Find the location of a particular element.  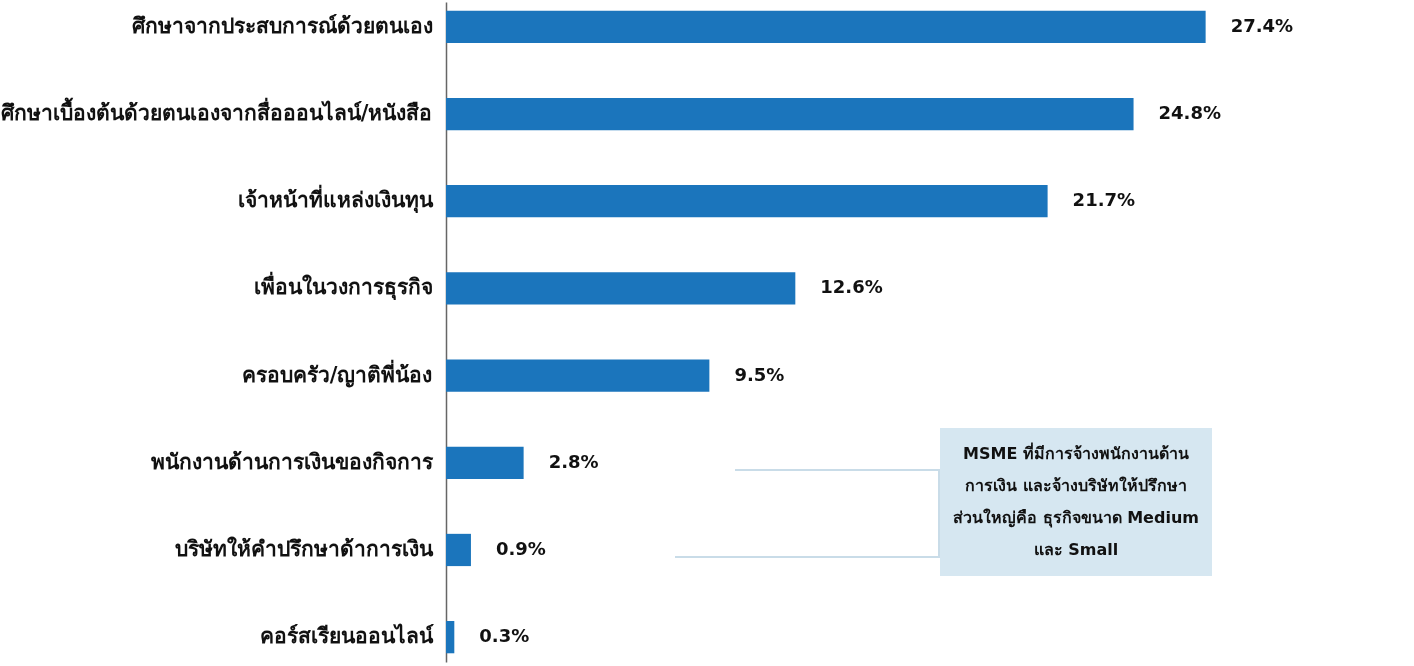

y-tick-label: ศึกษาจากประสบการณ์ด้วยตนเอง is located at coordinates (282, 25).